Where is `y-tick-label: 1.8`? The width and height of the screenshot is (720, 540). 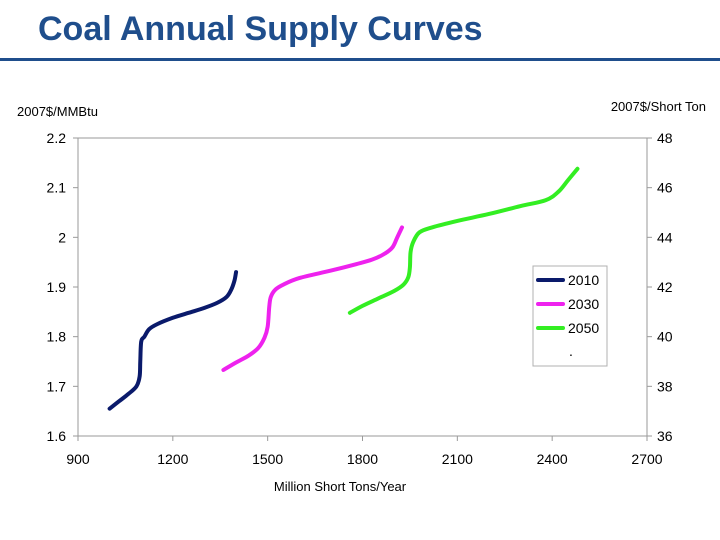 y-tick-label: 1.8 is located at coordinates (57, 337).